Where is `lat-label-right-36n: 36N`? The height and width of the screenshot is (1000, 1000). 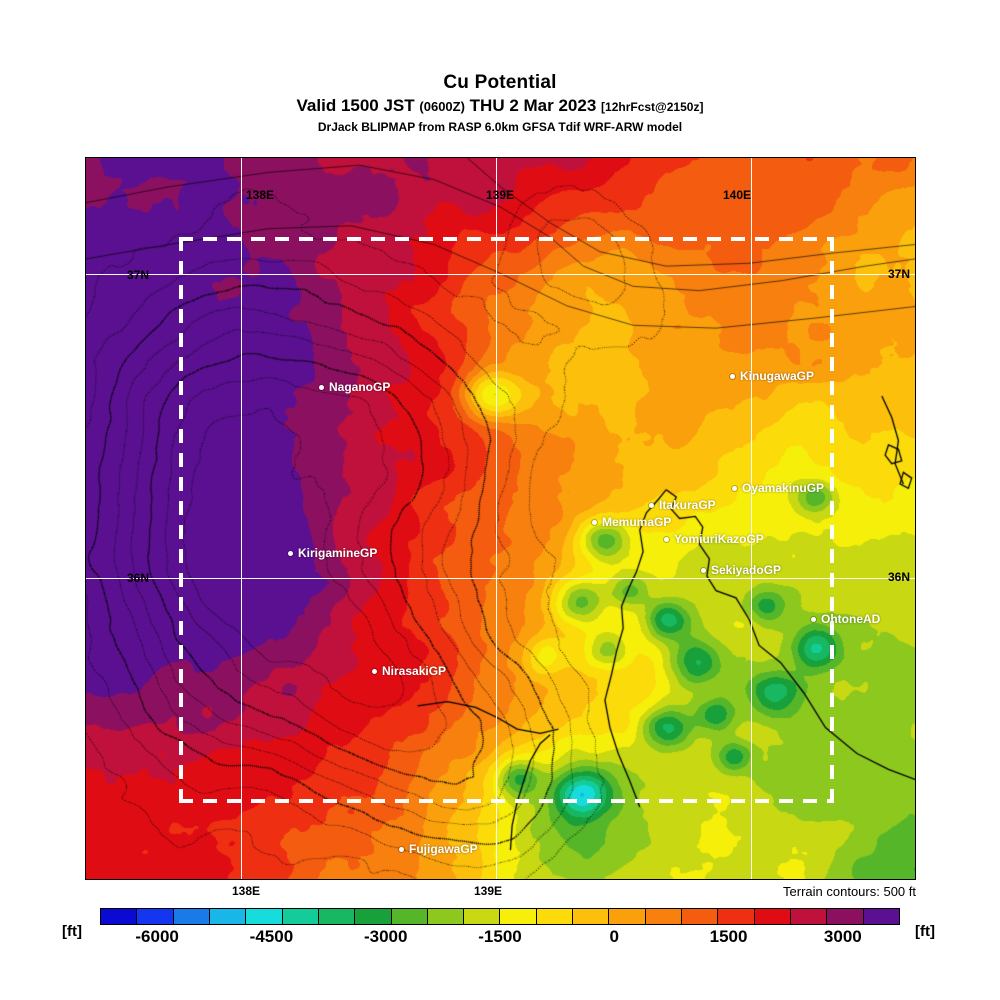
lat-label-right-36n: 36N is located at coordinates (899, 577).